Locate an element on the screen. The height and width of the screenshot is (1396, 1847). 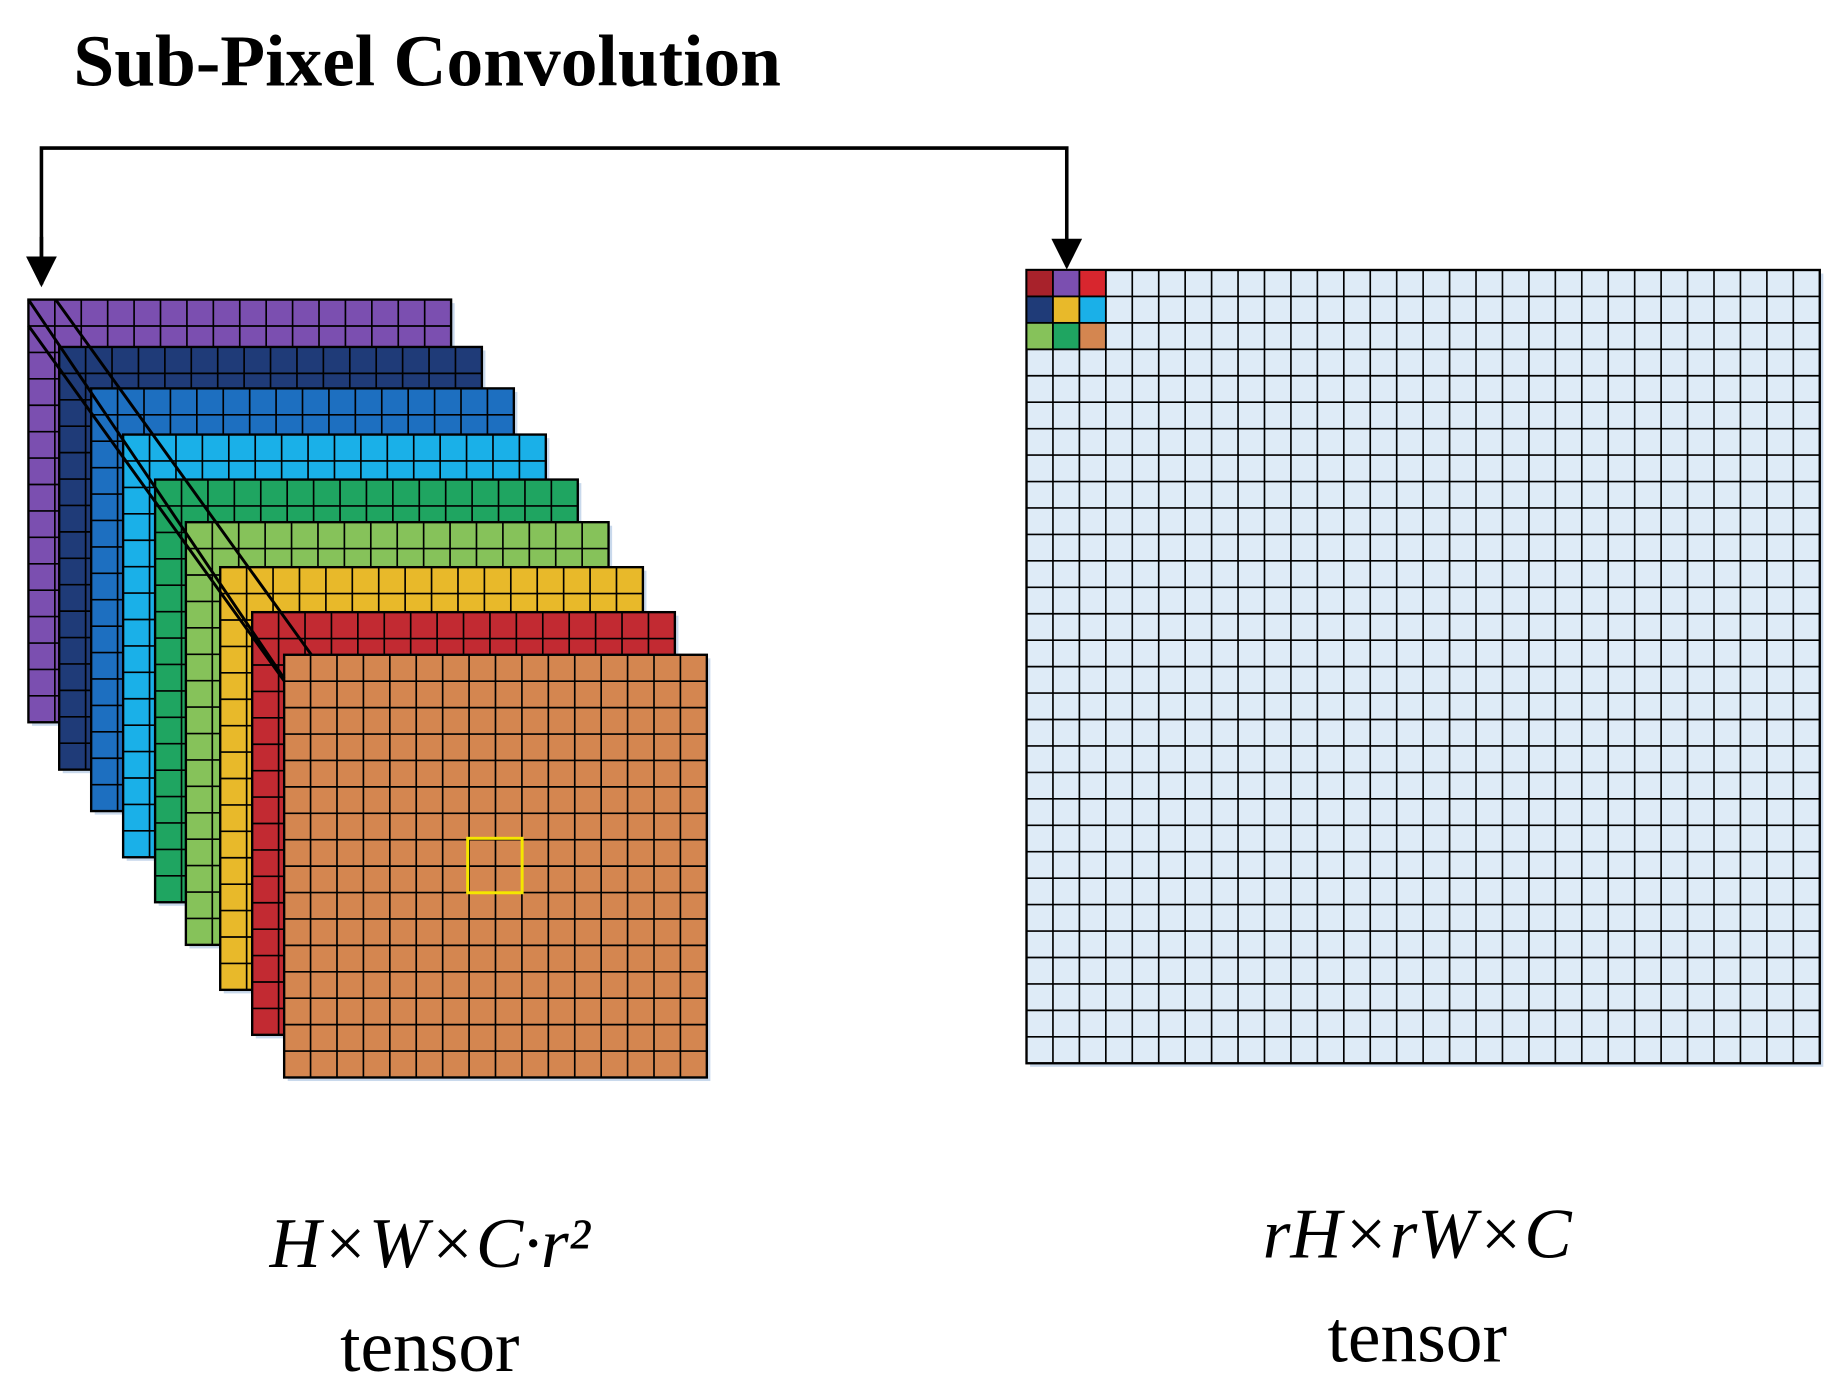
feature-layer is located at coordinates (496, 867).